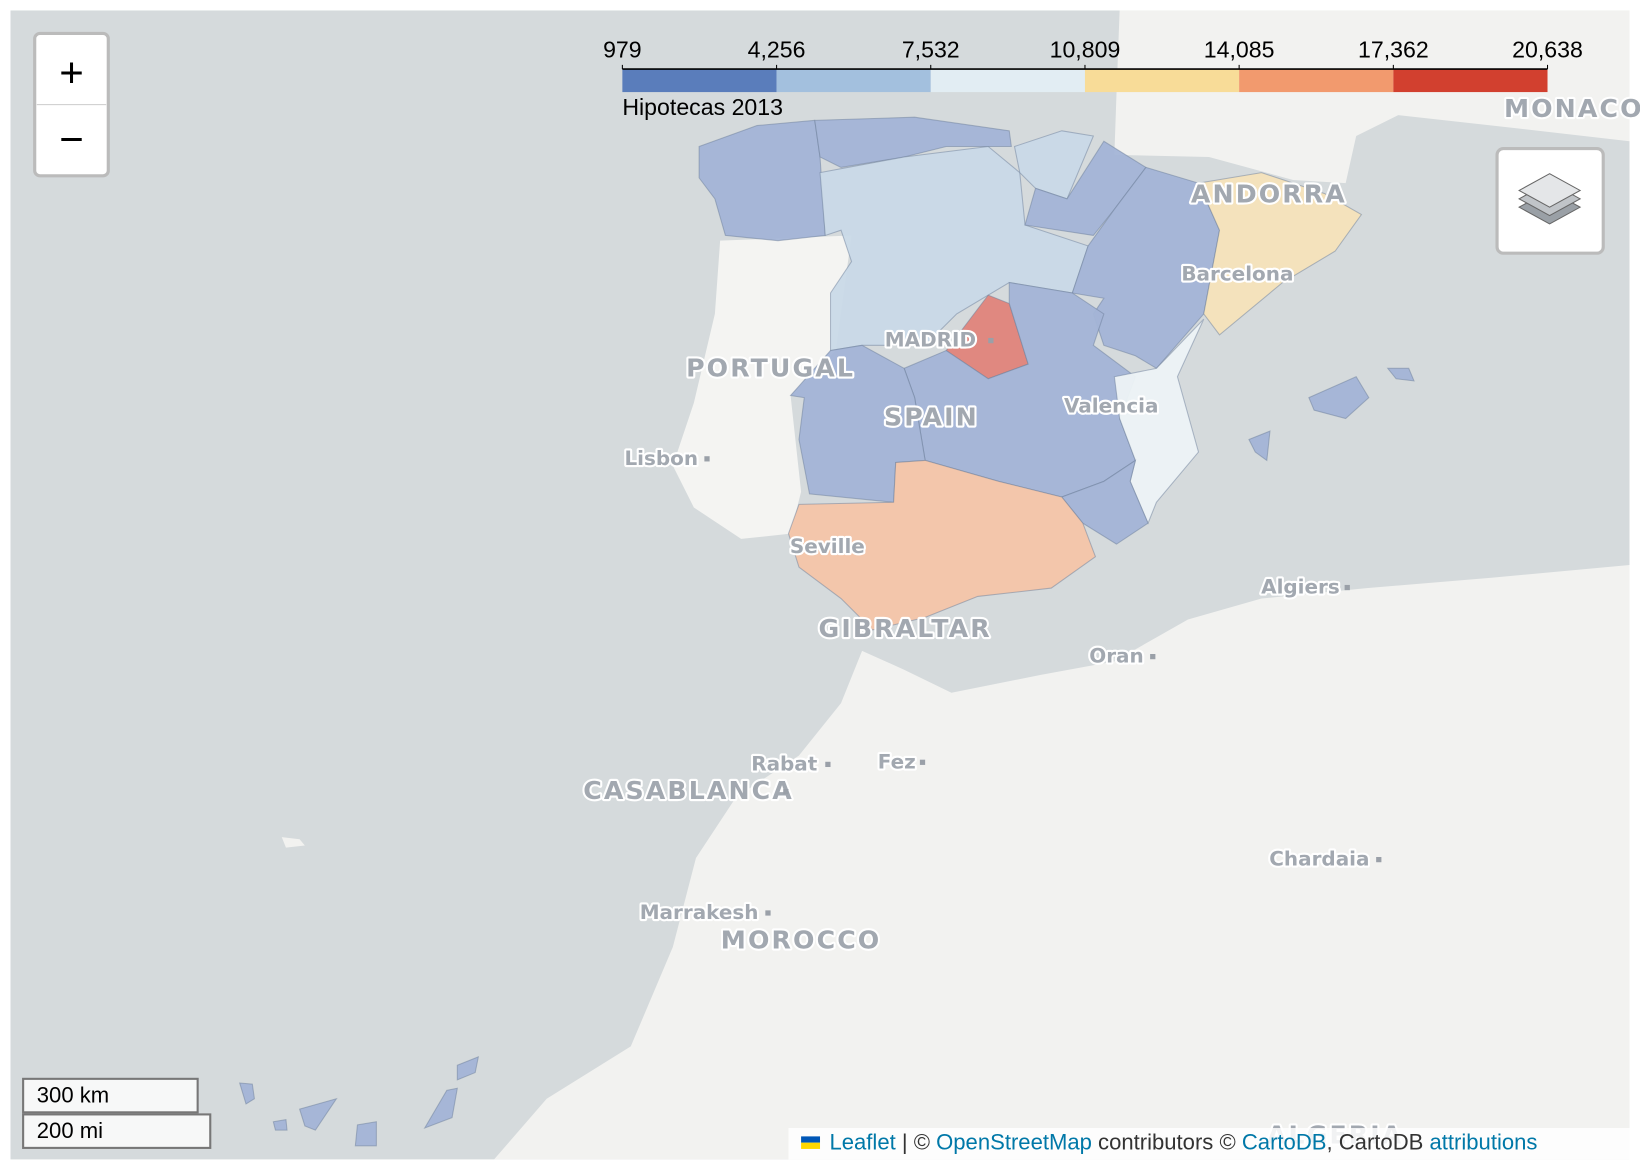 The height and width of the screenshot is (1172, 1640). Describe the element at coordinates (930, 340) in the screenshot. I see `map-label: MADRID` at that location.